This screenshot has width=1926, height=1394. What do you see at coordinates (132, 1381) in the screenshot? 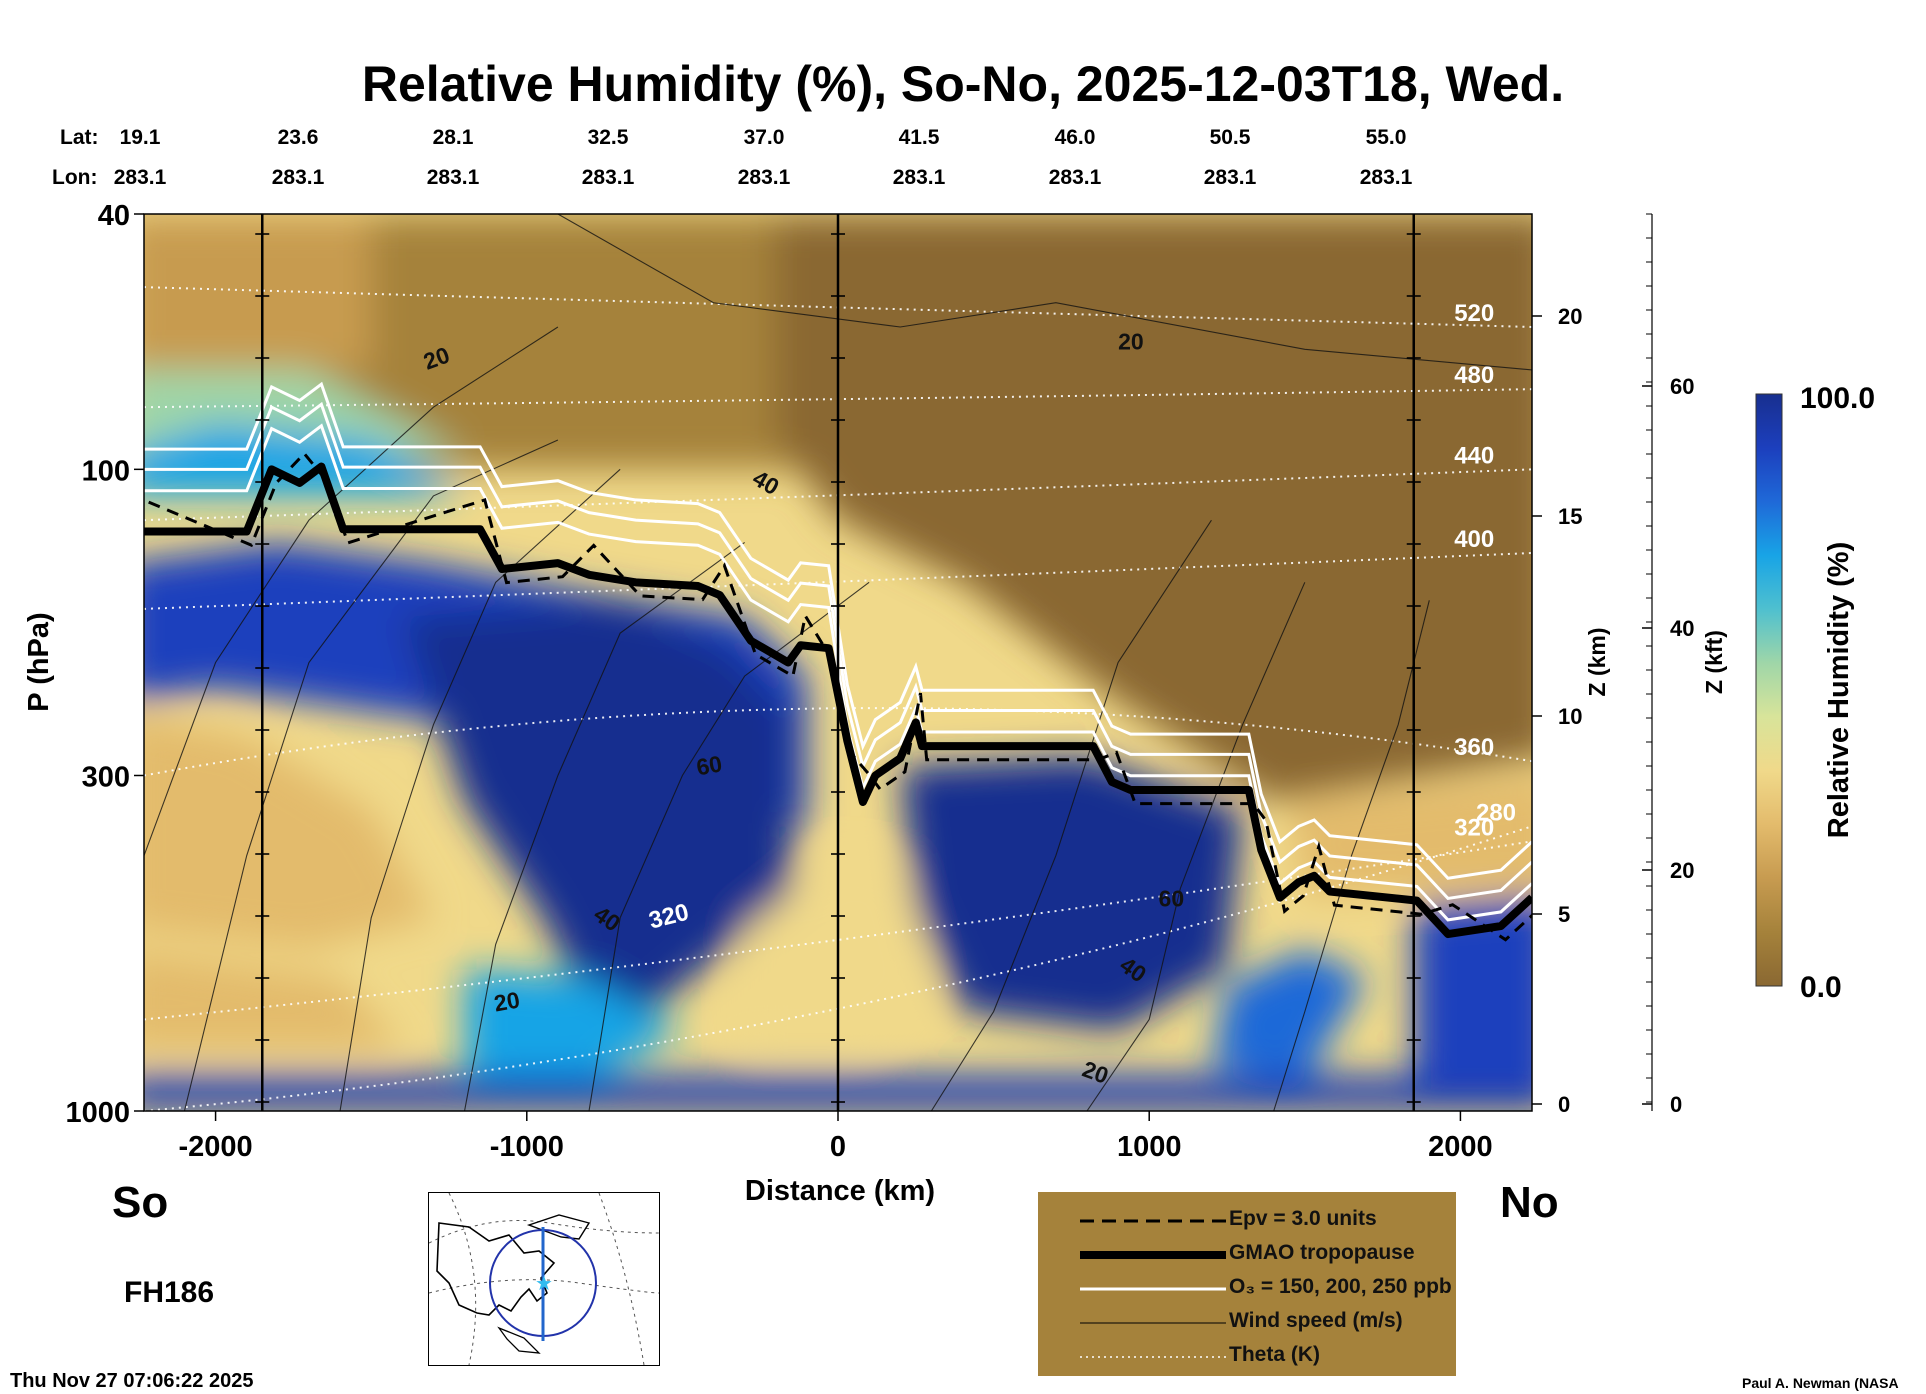
I see `run-timestamp: Thu Nov 27 07:06:22 2025` at bounding box center [132, 1381].